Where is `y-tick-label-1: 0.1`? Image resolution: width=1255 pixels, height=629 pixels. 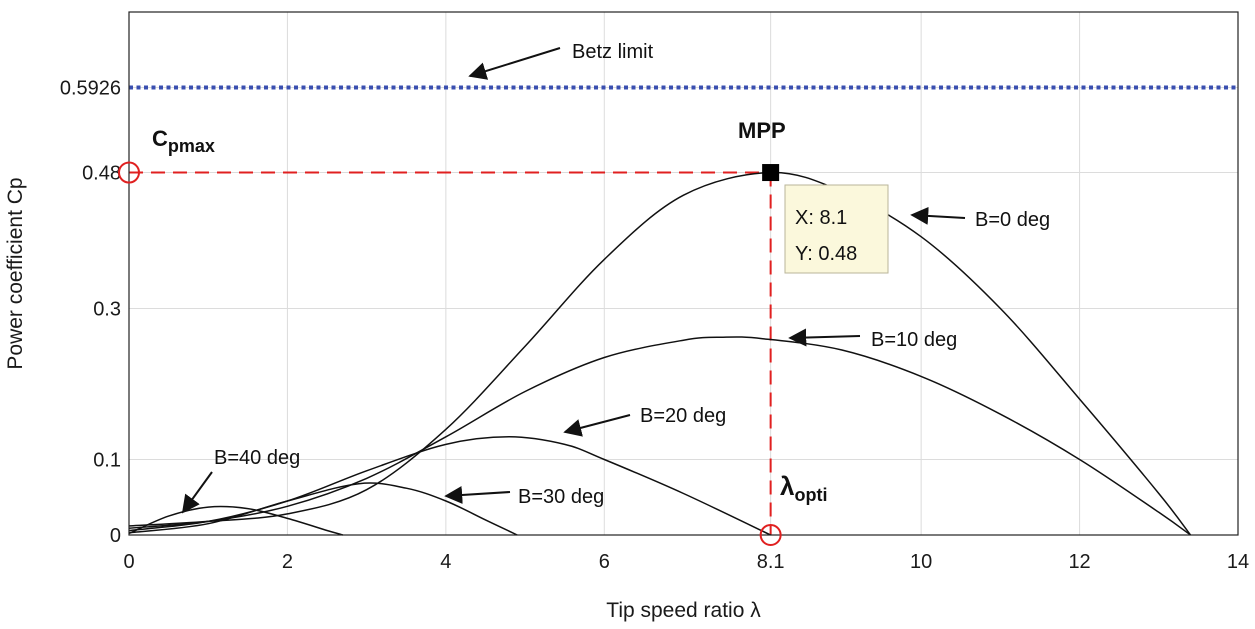
y-tick-label-1: 0.1 is located at coordinates (107, 460).